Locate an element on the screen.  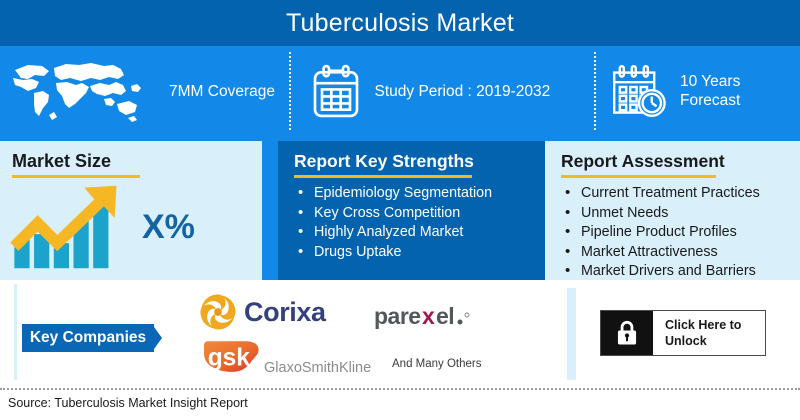
svg-text: pare is located at coordinates (397, 316).